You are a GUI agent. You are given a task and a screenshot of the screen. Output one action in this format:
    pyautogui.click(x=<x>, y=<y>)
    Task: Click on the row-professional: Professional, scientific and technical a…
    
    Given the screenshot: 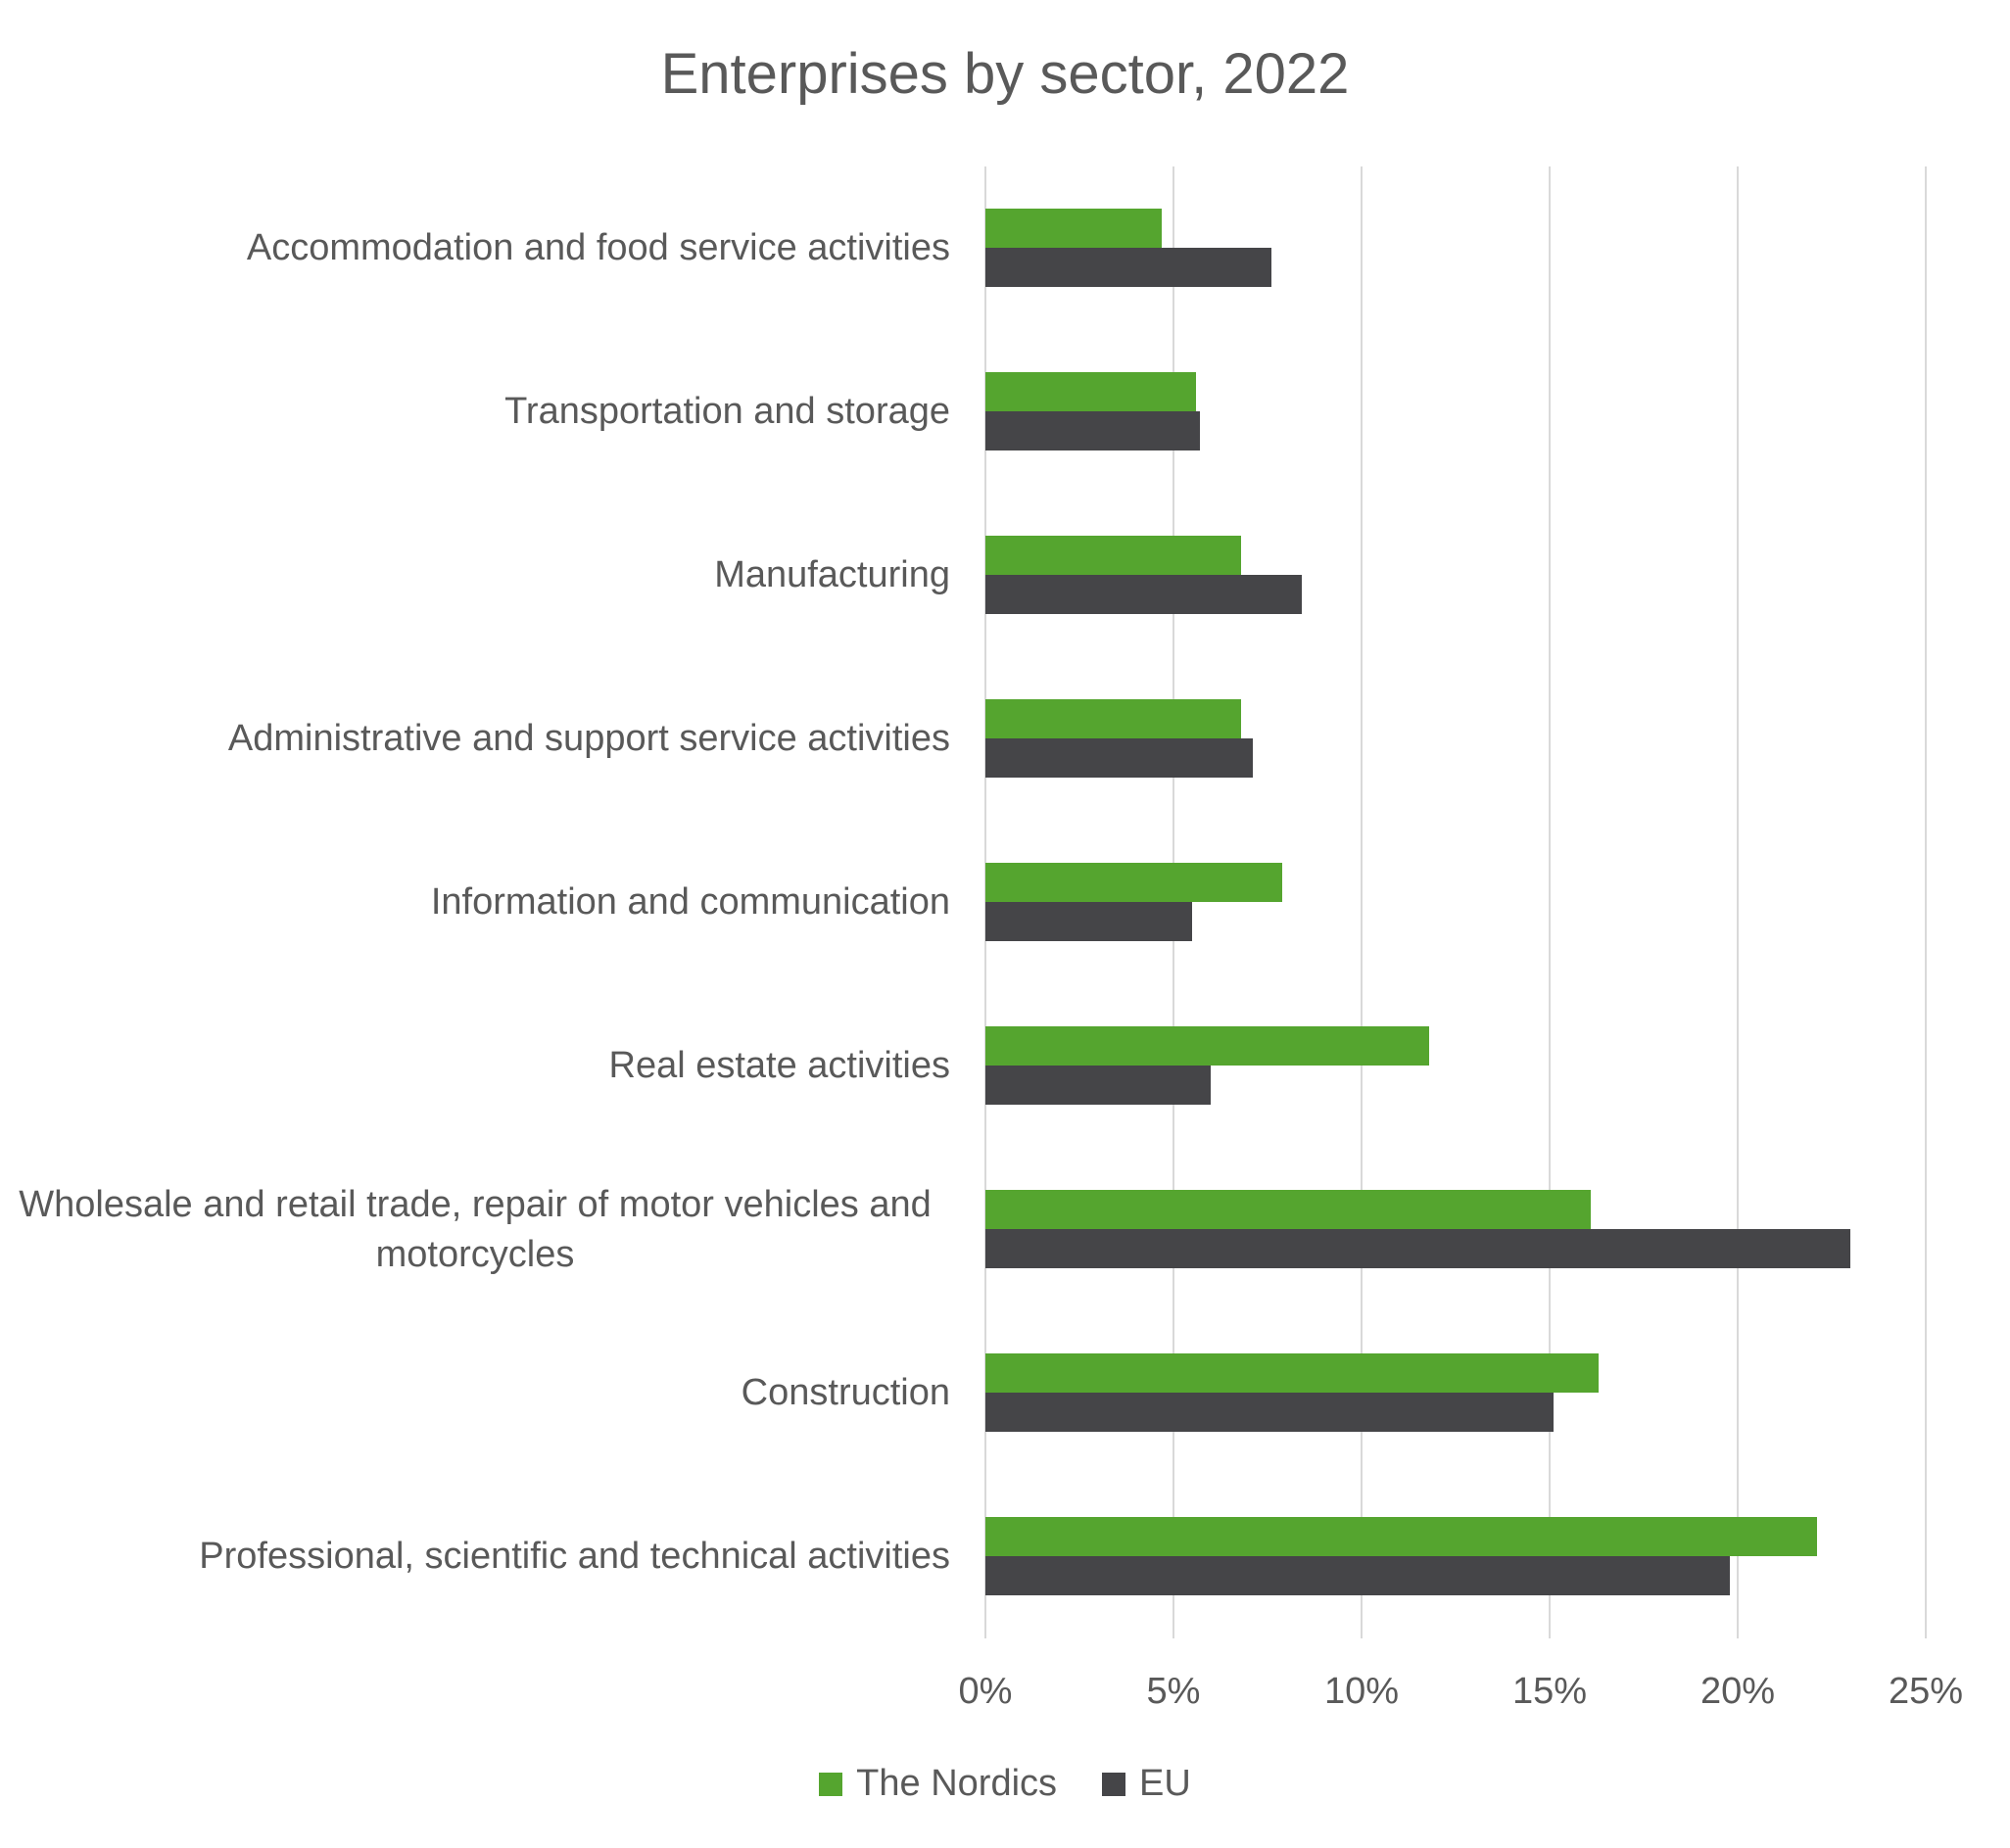 What is the action you would take?
    pyautogui.click(x=1005, y=1556)
    